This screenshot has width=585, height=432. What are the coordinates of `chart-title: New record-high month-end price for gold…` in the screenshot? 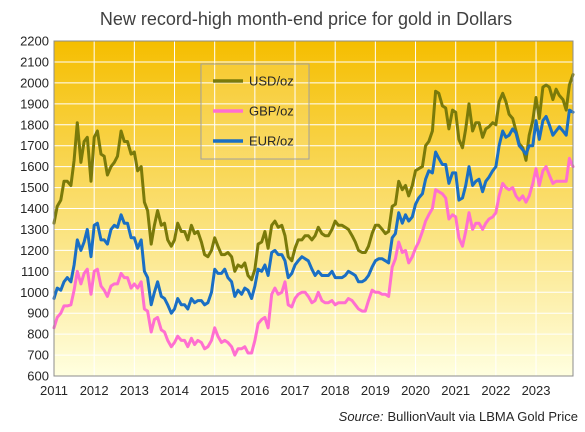 It's located at (306, 19).